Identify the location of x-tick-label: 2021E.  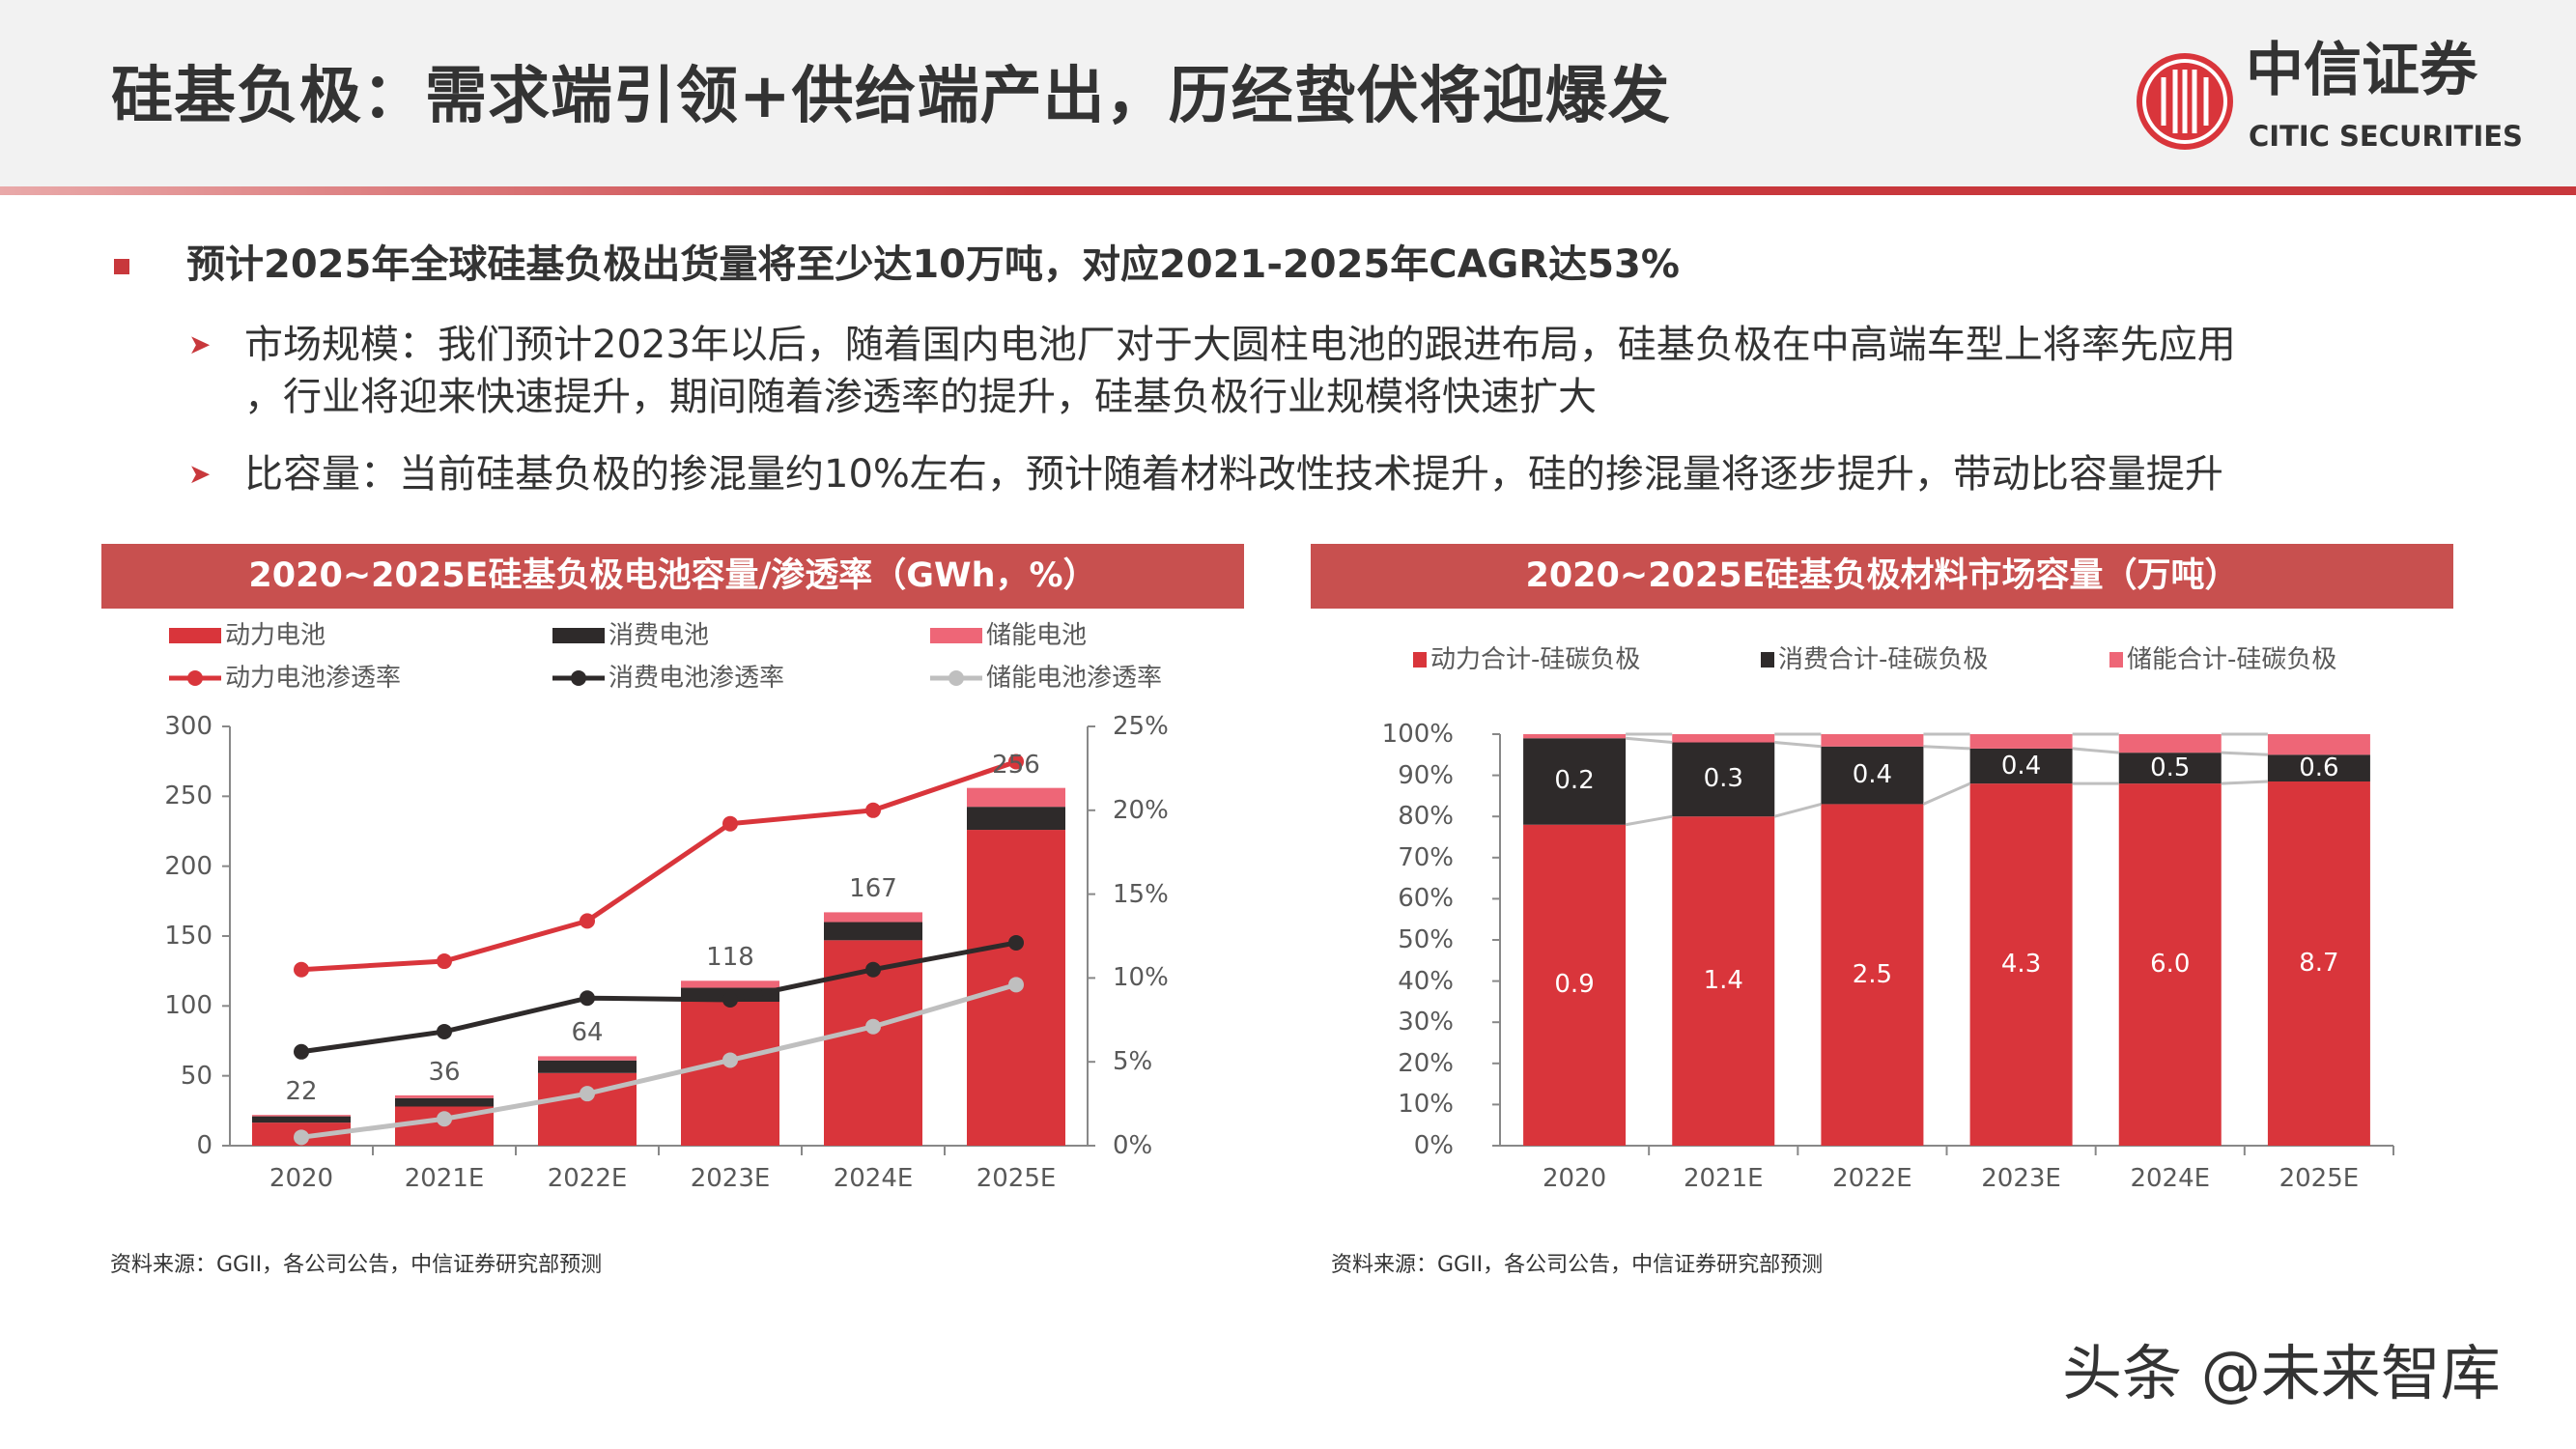
(444, 1178).